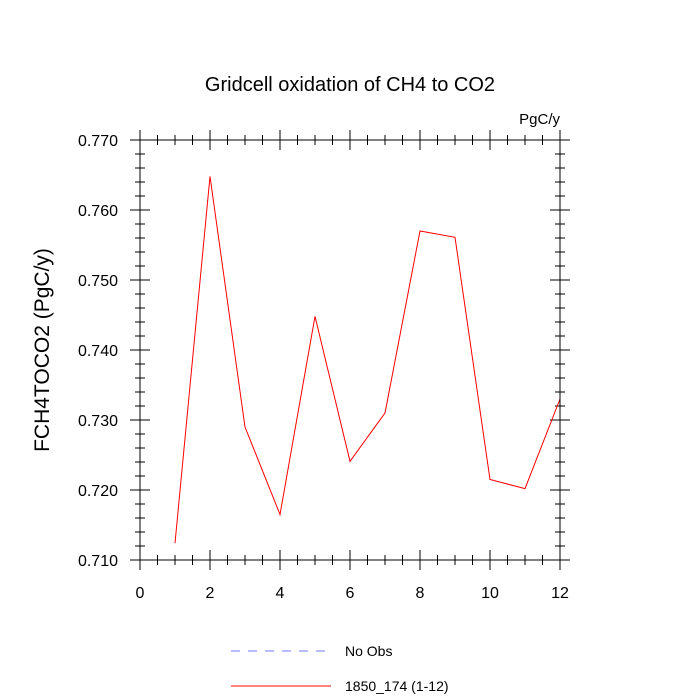 The width and height of the screenshot is (700, 700). I want to click on x-tick-labels: 0 2 4 6 8 10 12, so click(352, 593).